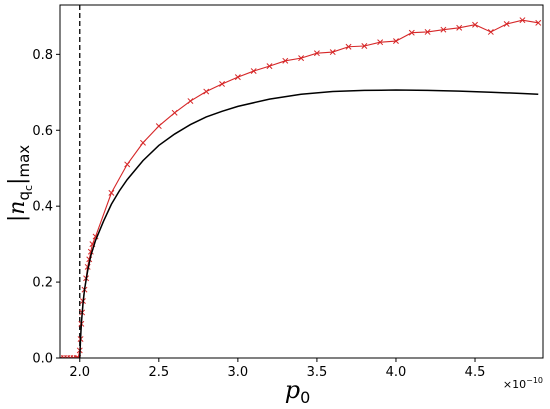 This screenshot has height=409, width=550. What do you see at coordinates (17, 212) in the screenshot?
I see `y-axis-title-left: |n` at bounding box center [17, 212].